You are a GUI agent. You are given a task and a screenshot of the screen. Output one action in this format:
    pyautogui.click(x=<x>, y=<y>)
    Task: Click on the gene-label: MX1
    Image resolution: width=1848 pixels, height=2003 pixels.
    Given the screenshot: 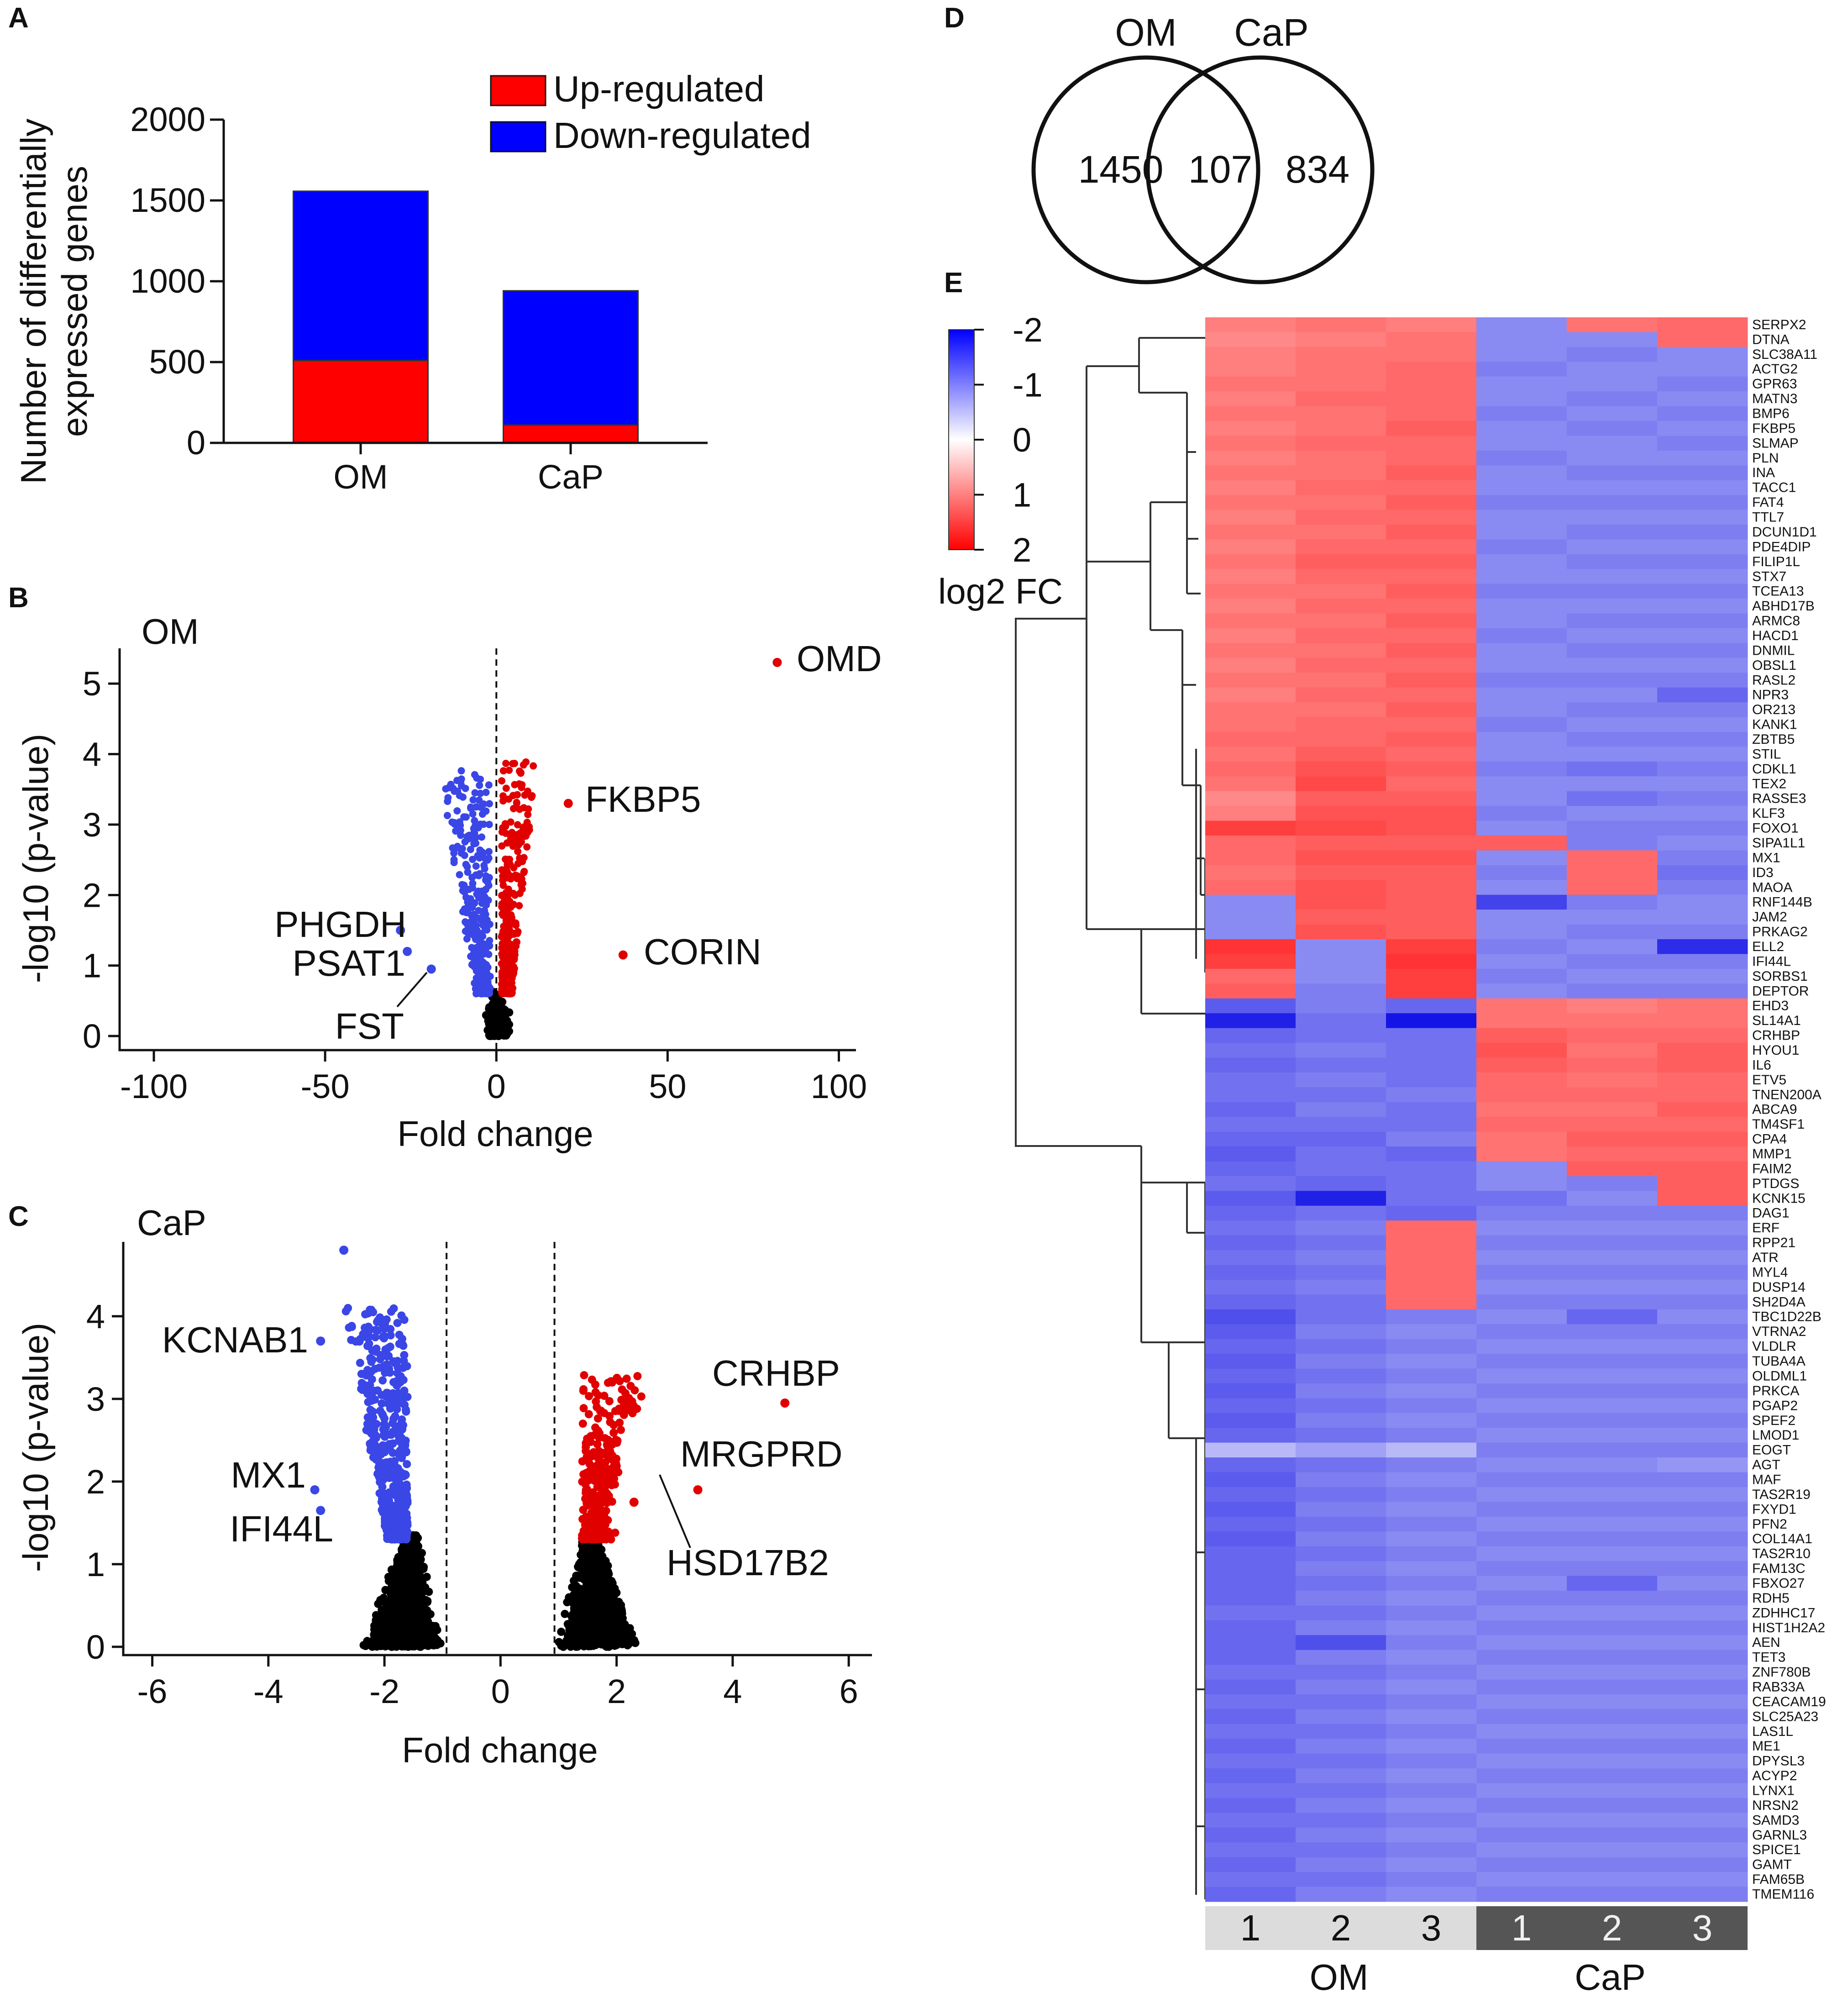 What is the action you would take?
    pyautogui.click(x=1766, y=857)
    